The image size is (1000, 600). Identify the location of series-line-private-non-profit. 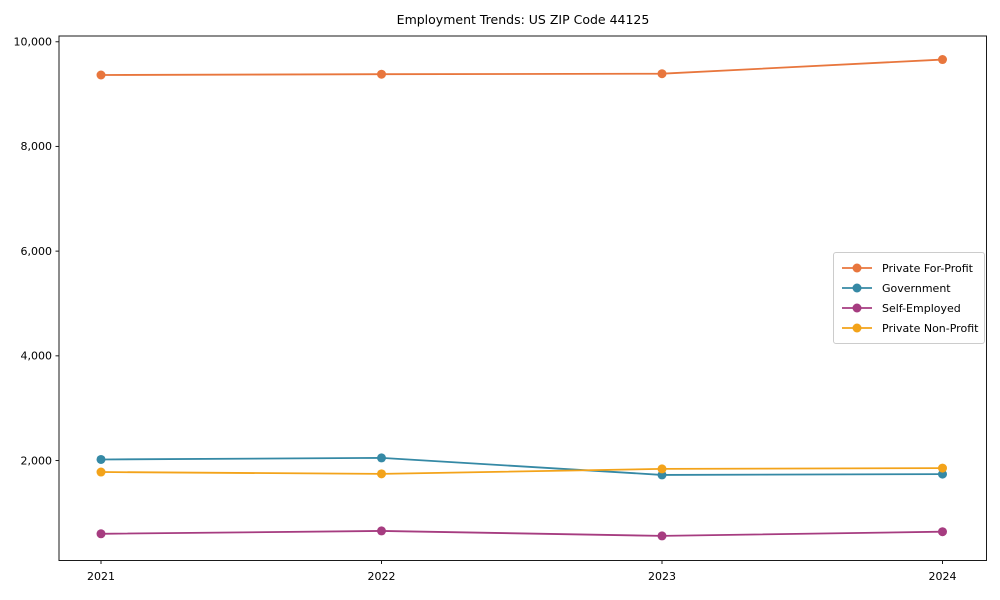
(521, 471).